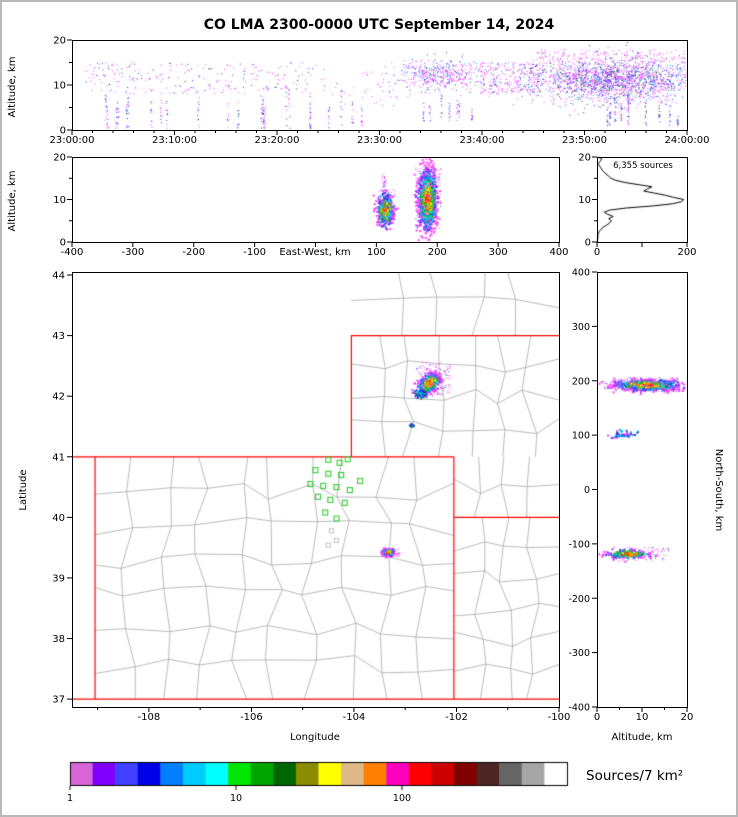  Describe the element at coordinates (58, 578) in the screenshot. I see `tick-label: 39` at that location.